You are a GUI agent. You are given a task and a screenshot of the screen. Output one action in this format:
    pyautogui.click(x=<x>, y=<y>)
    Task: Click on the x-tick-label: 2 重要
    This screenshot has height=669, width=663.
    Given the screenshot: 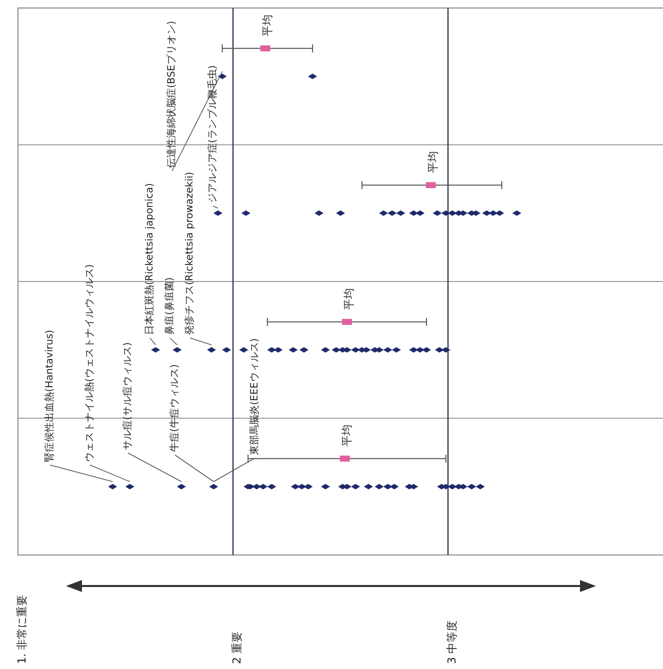 What is the action you would take?
    pyautogui.click(x=237, y=648)
    